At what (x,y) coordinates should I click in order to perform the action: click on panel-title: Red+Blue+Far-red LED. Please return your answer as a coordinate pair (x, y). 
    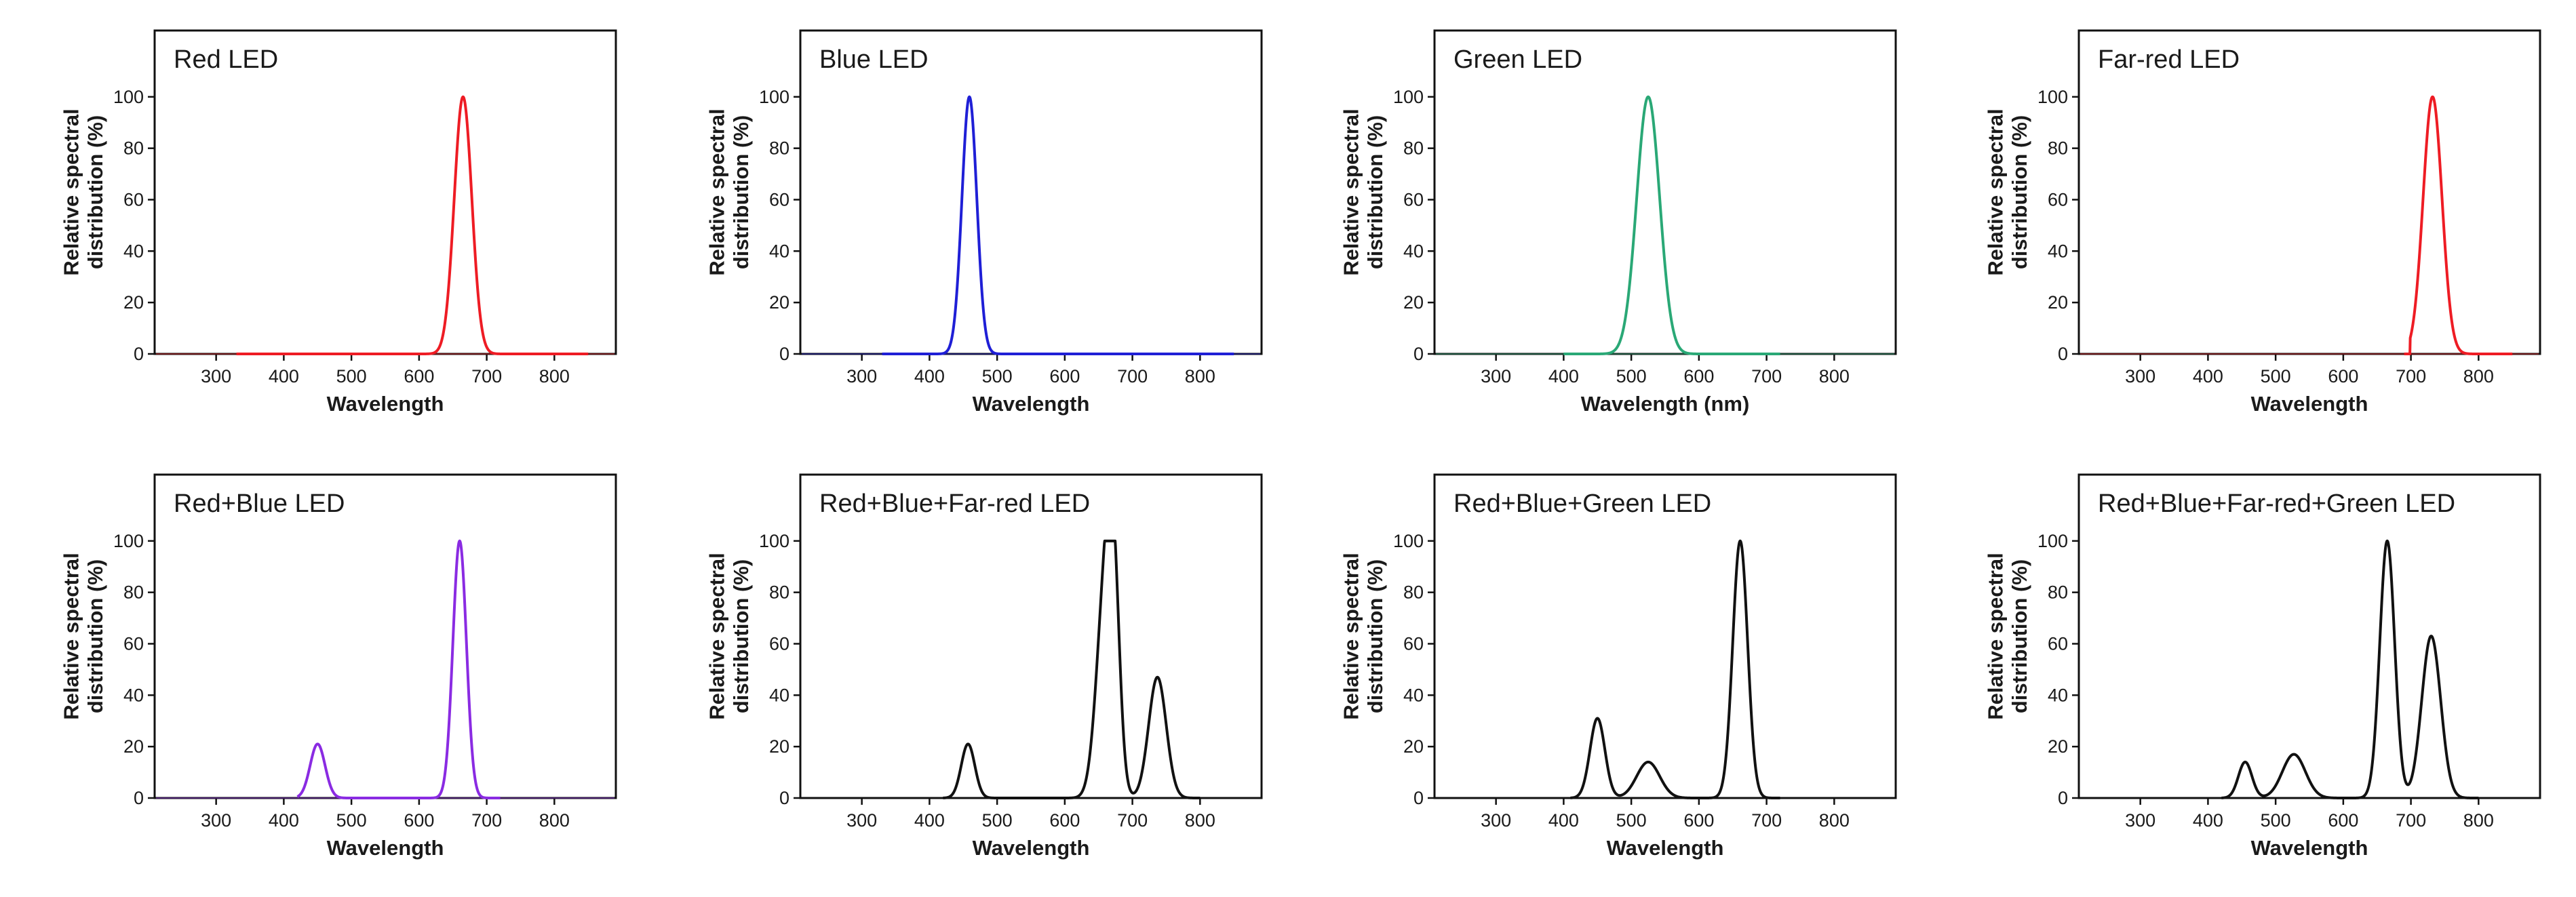
    Looking at the image, I should click on (954, 504).